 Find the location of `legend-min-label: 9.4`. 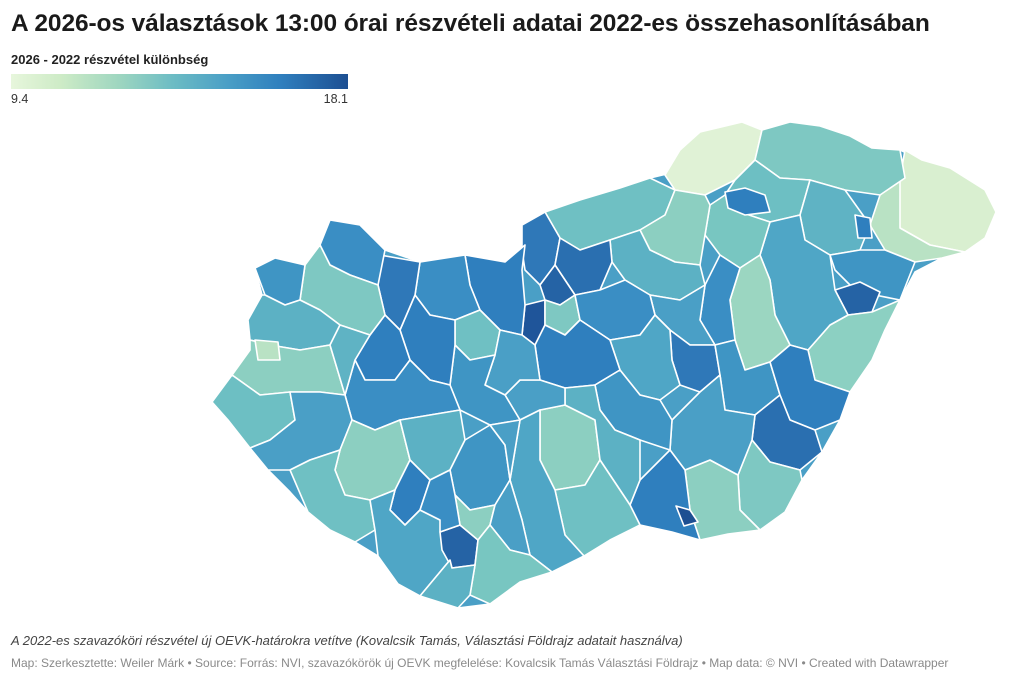

legend-min-label: 9.4 is located at coordinates (20, 99).